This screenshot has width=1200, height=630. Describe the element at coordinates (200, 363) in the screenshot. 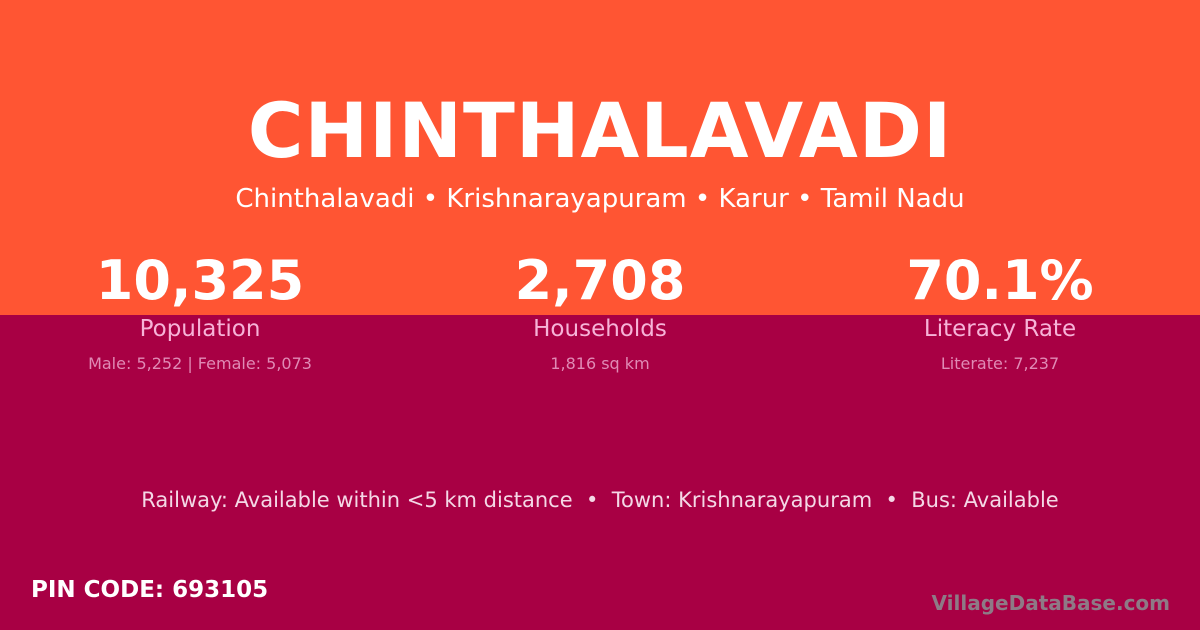

I see `stat-detail: Male: 5,252 | Female: 5,073` at that location.